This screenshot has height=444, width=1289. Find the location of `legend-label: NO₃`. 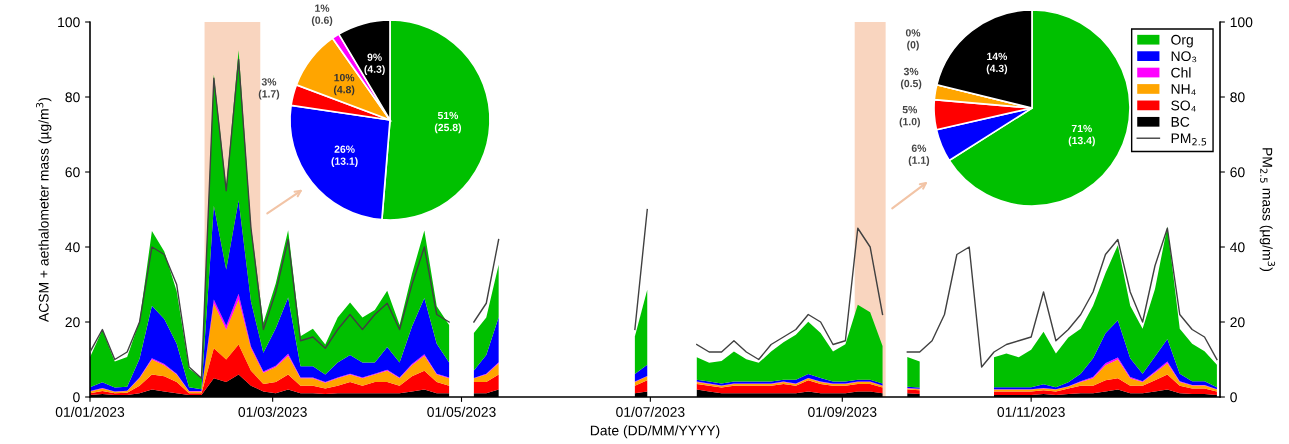

legend-label: NO₃ is located at coordinates (1184, 57).